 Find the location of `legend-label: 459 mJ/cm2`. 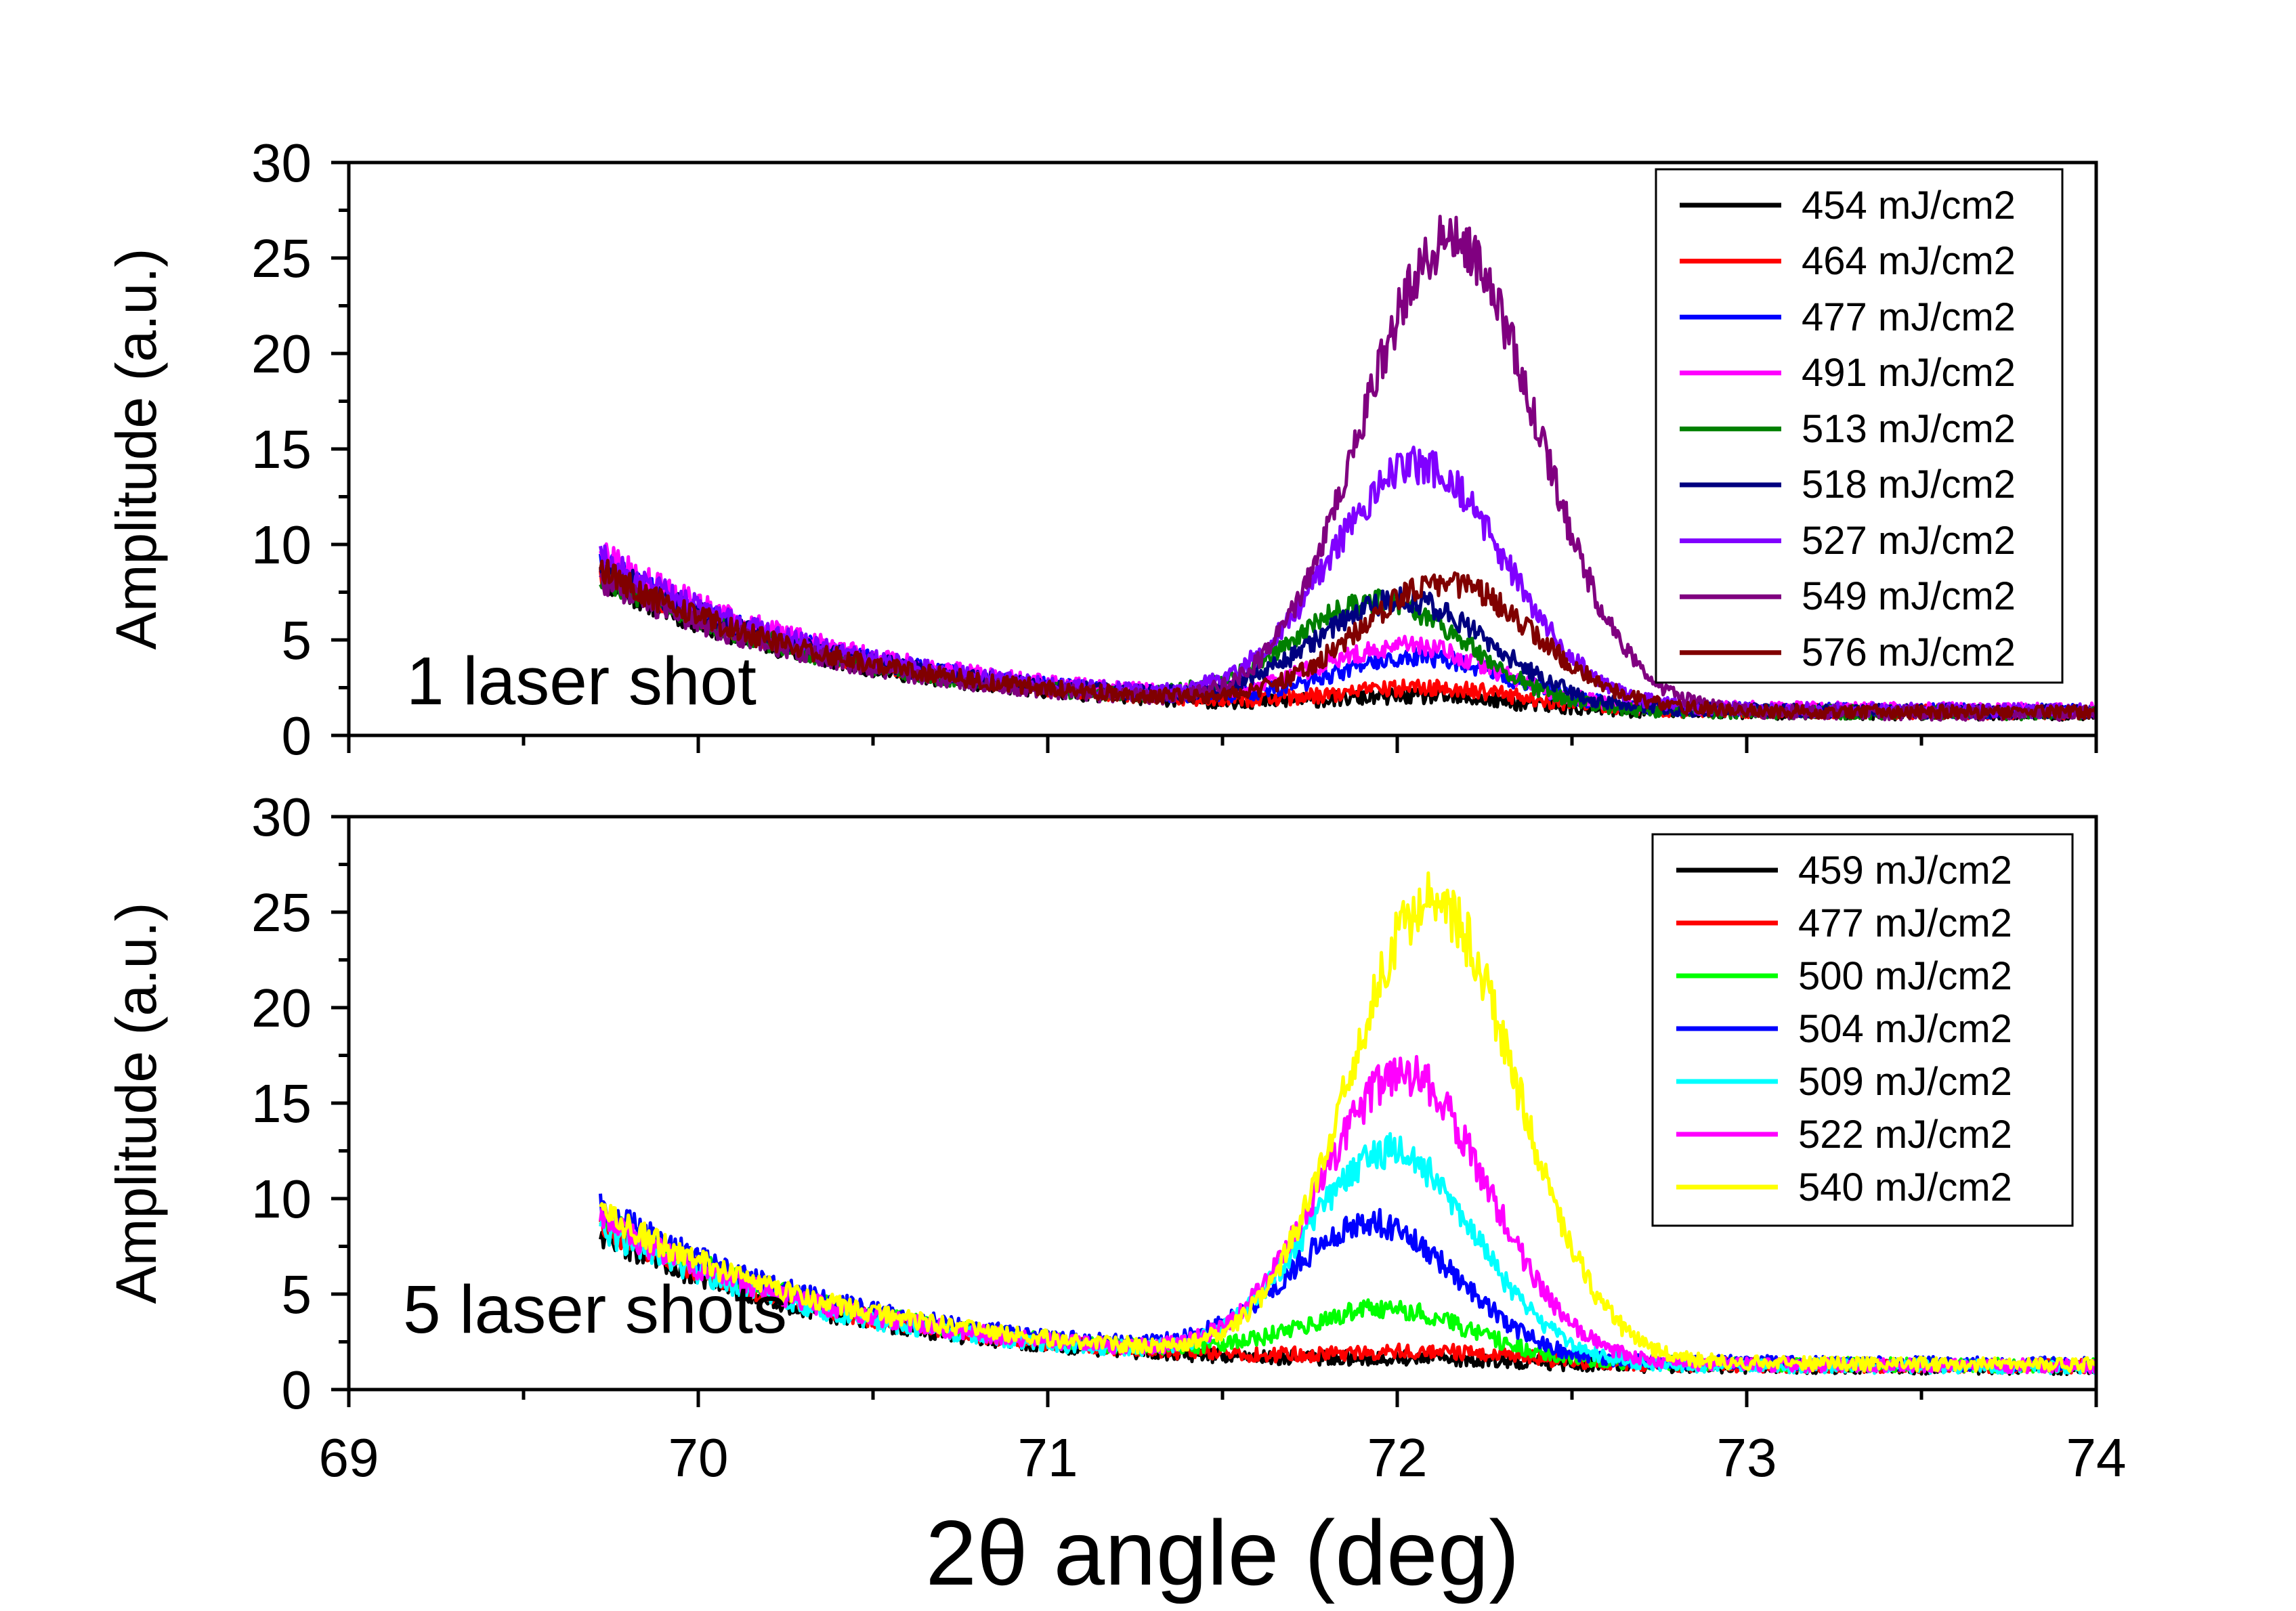

legend-label: 459 mJ/cm2 is located at coordinates (1905, 871).